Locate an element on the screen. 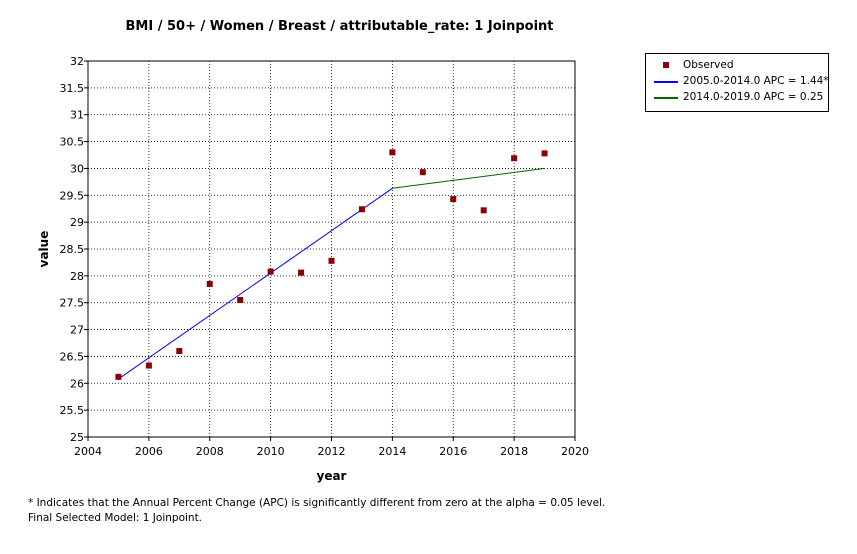  x-tick-label: 2006 is located at coordinates (149, 451).